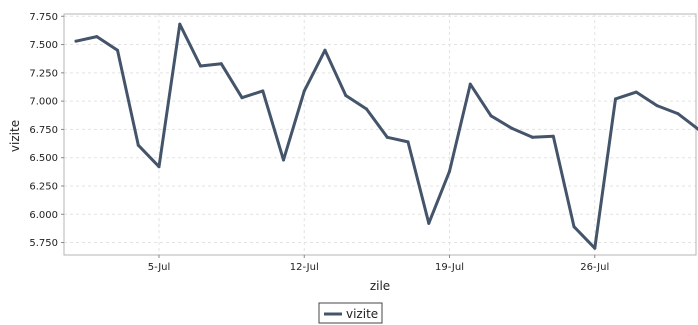 This screenshot has width=698, height=325. I want to click on legend-label: vizite, so click(362, 314).